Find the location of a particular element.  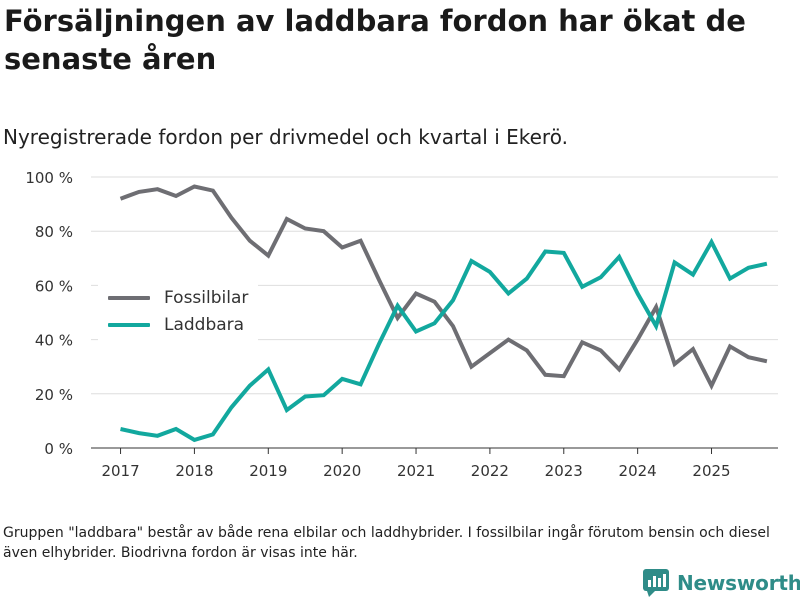

y-tick-label: 100 % is located at coordinates (49, 178).